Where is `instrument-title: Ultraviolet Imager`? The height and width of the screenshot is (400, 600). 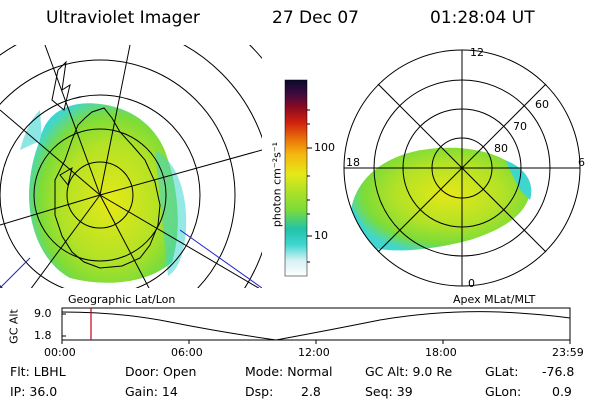 instrument-title: Ultraviolet Imager is located at coordinates (123, 18).